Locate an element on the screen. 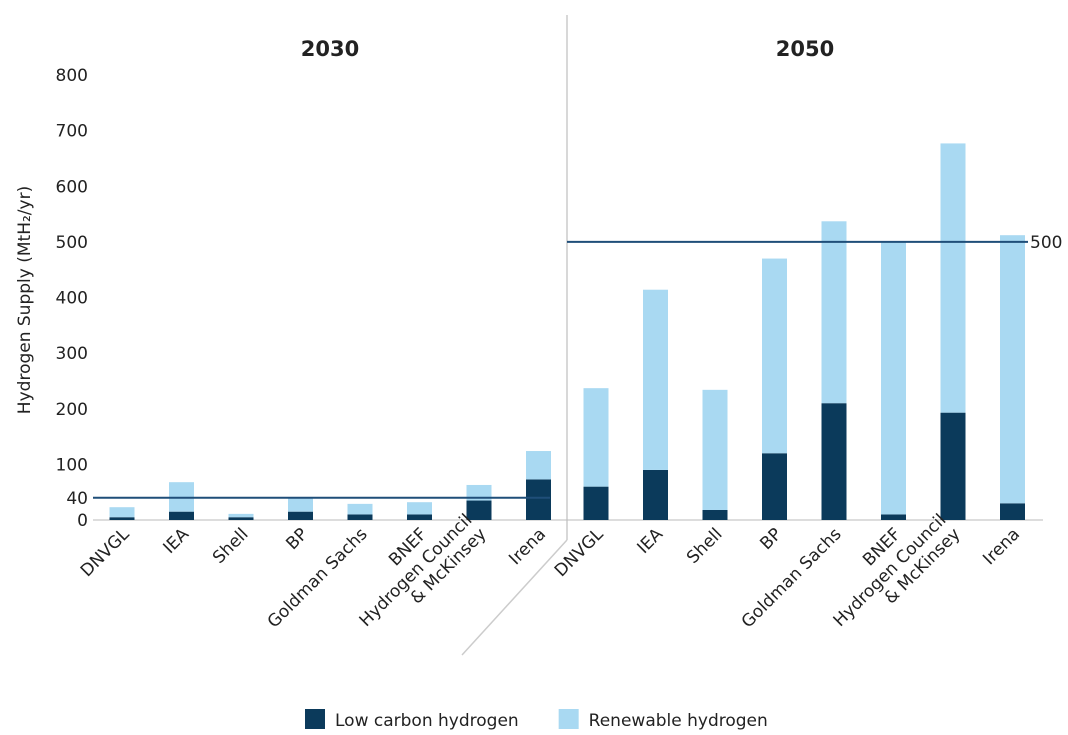 The height and width of the screenshot is (735, 1068). reference-label: 500 is located at coordinates (1046, 243).